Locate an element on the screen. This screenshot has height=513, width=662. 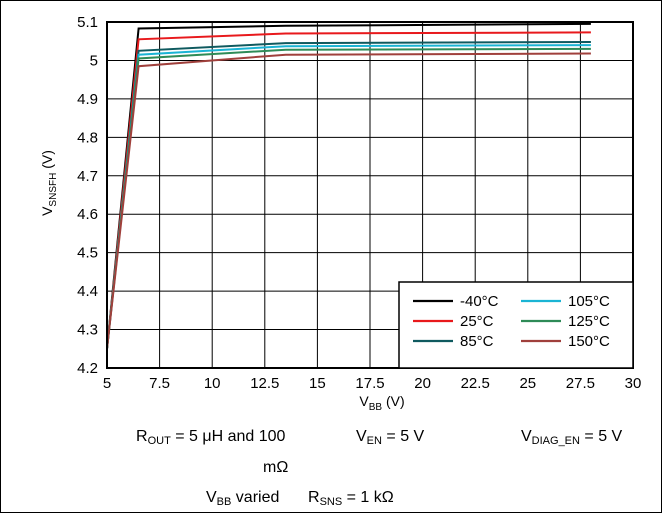
legend-label: 150°C is located at coordinates (589, 341).